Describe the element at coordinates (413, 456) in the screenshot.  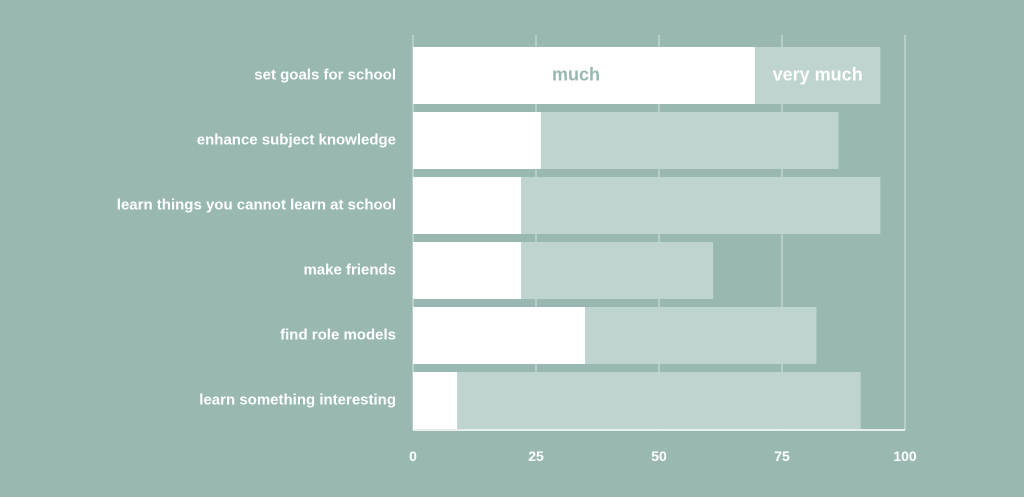
I see `x-tick-label: 0` at that location.